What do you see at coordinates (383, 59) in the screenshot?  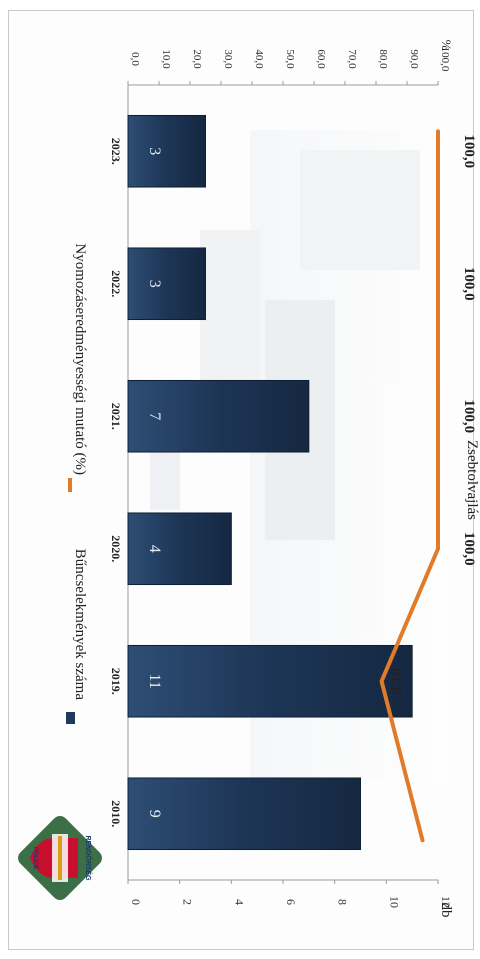 I see `right-axis-tick-label: 80,0` at bounding box center [383, 59].